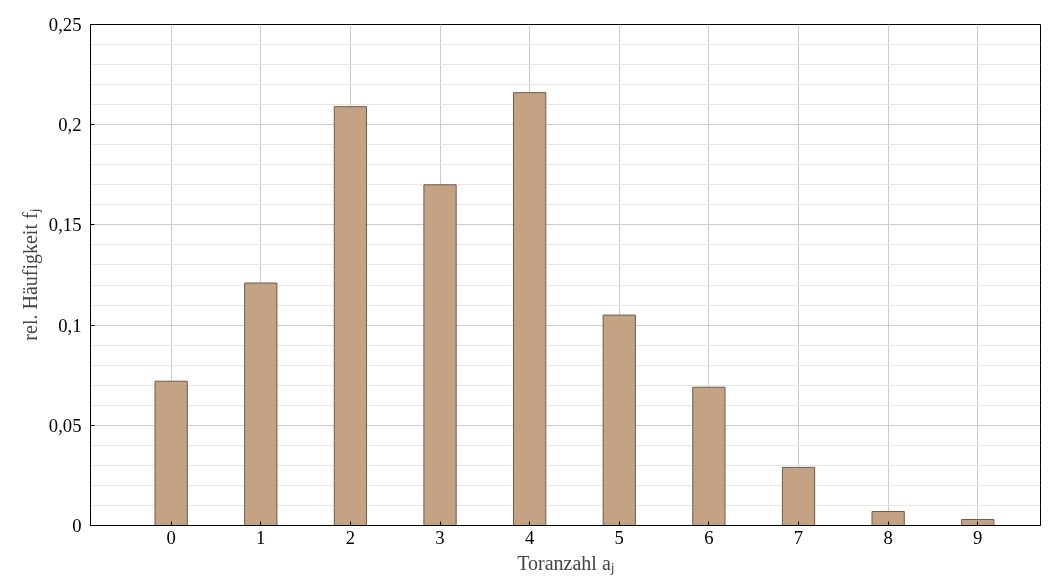  I want to click on x-tick-label: 0, so click(171, 537).